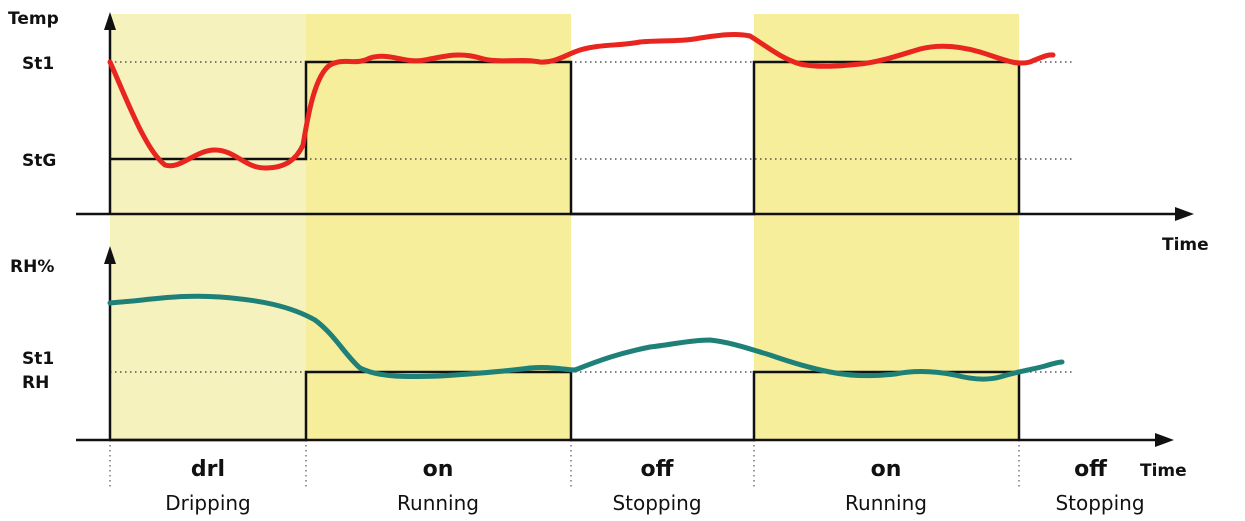 Image resolution: width=1245 pixels, height=521 pixels. What do you see at coordinates (38, 359) in the screenshot?
I see `st1-rh-label-line1: St1` at bounding box center [38, 359].